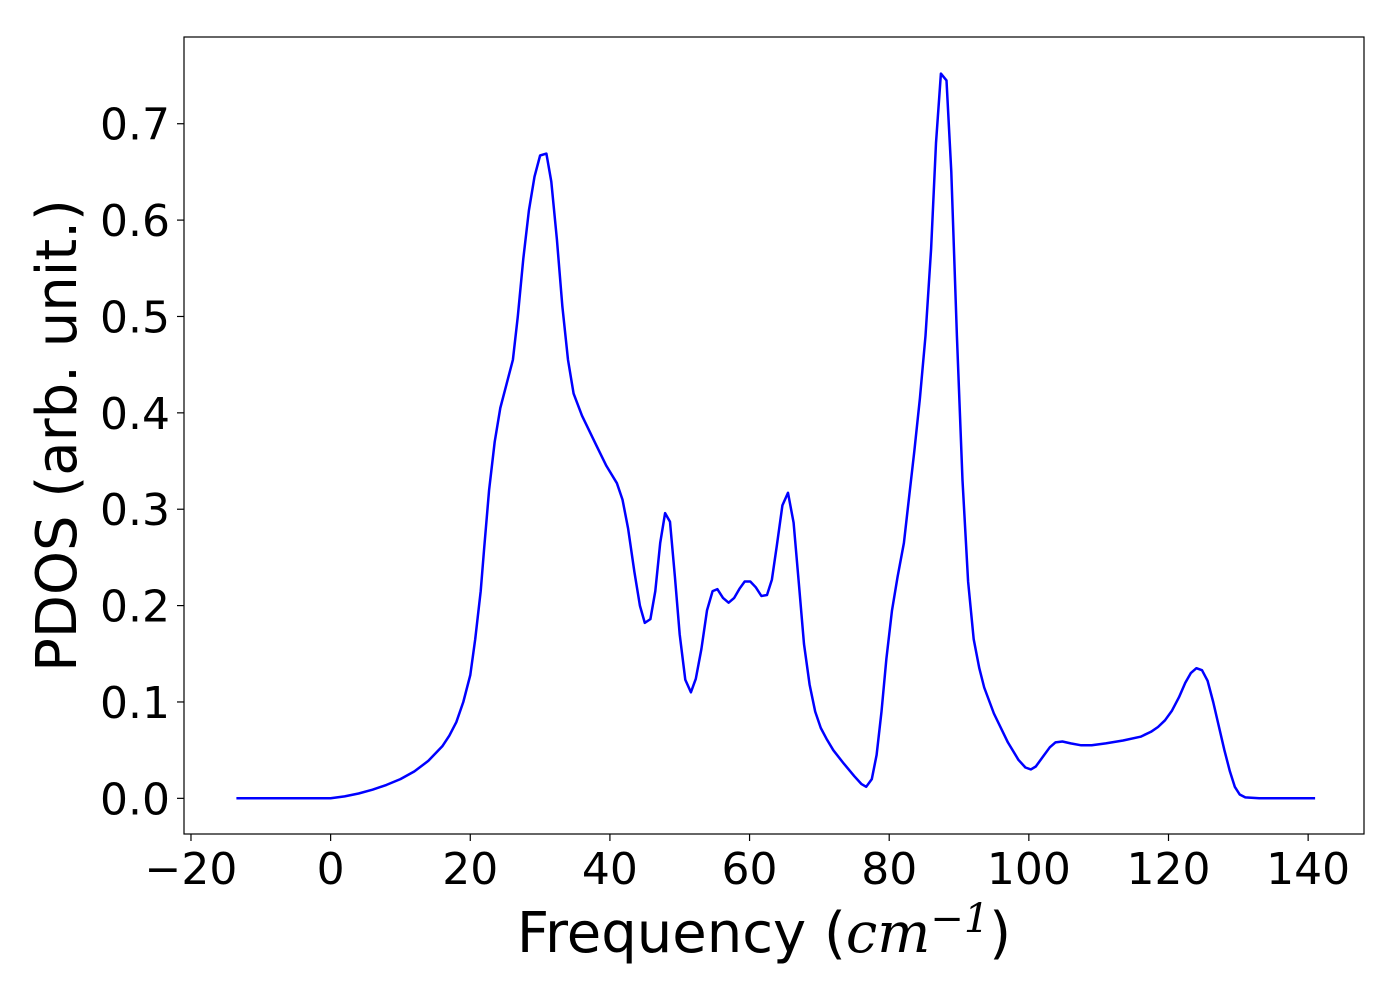 The height and width of the screenshot is (1000, 1400). What do you see at coordinates (889, 869) in the screenshot?
I see `x-tick-label: 80` at bounding box center [889, 869].